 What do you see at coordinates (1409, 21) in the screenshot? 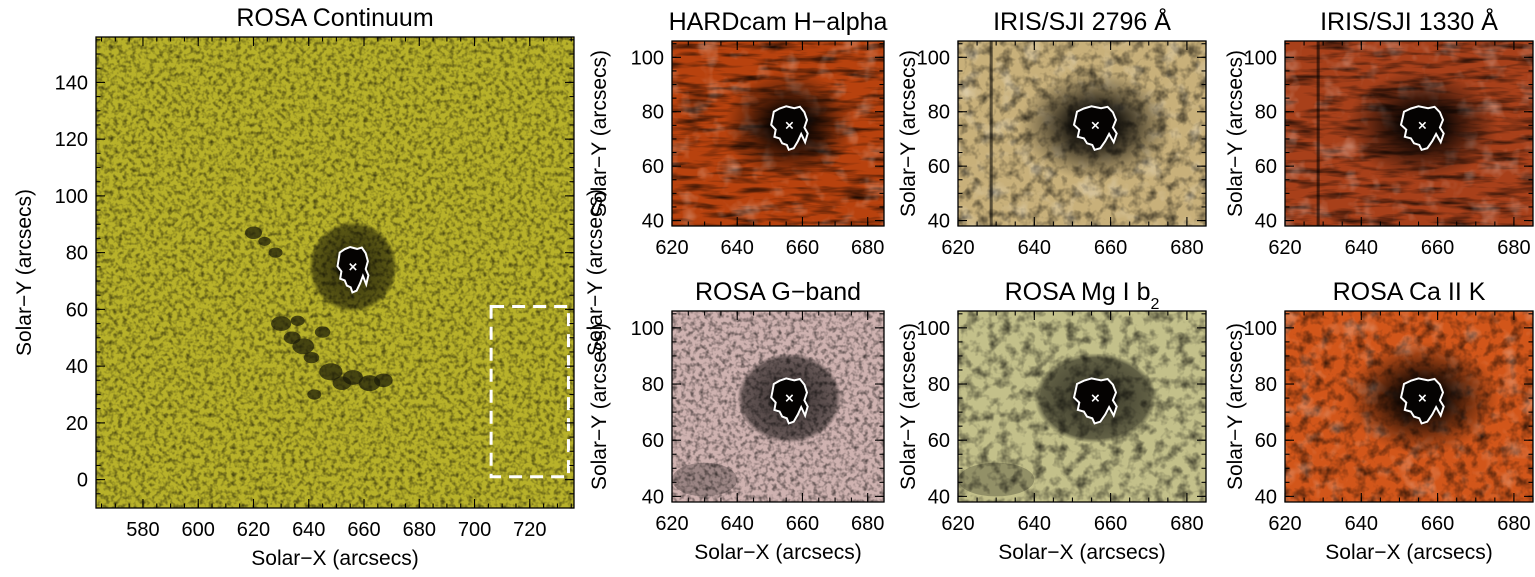
I see `iris1330-title: IRIS/SJI 1330 Å` at bounding box center [1409, 21].